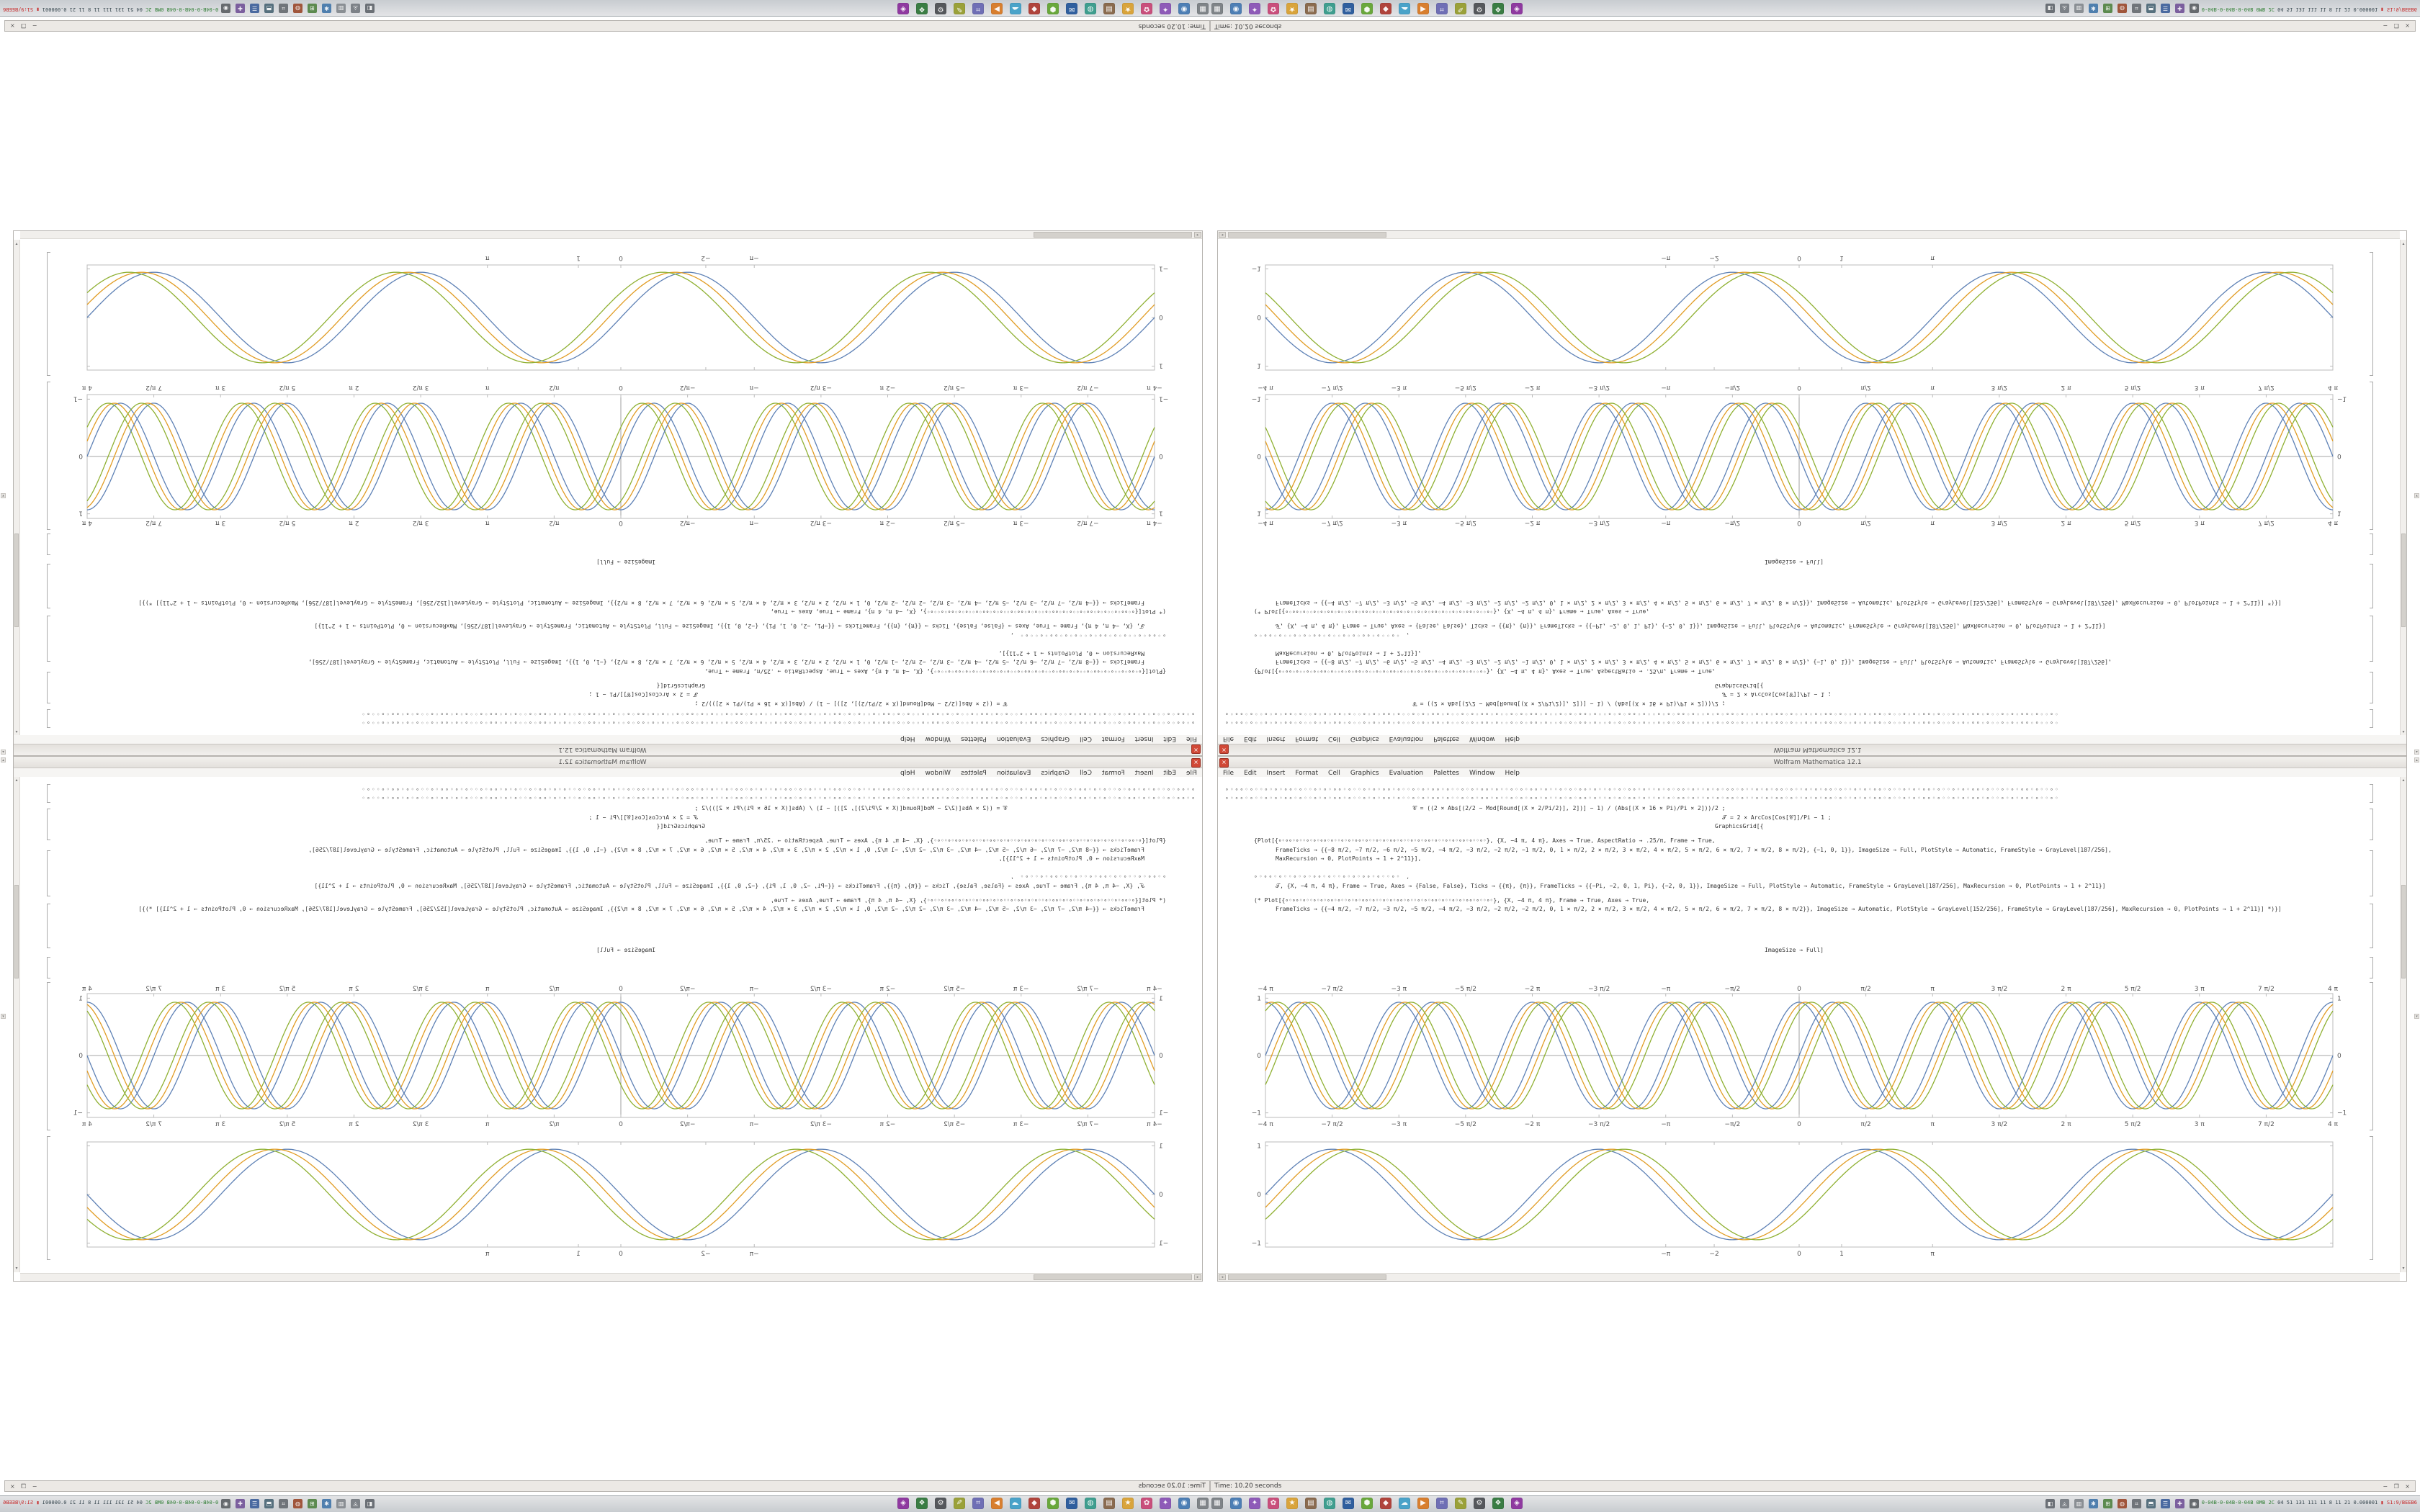  What do you see at coordinates (2050, 8) in the screenshot?
I see `network-icon: ◧` at bounding box center [2050, 8].